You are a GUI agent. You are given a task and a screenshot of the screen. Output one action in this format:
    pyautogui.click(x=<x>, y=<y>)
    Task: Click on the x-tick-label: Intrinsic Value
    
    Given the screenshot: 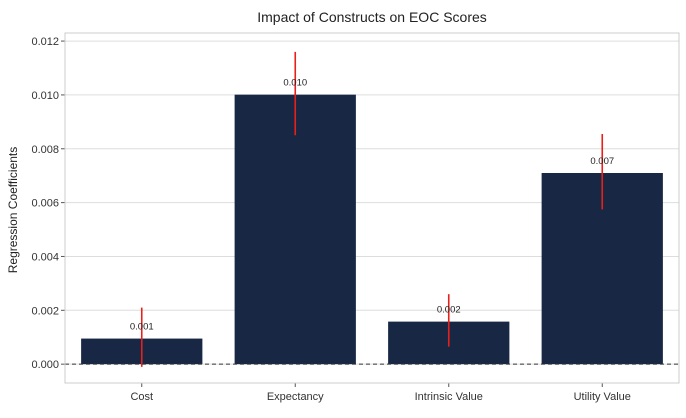 What is the action you would take?
    pyautogui.click(x=449, y=397)
    